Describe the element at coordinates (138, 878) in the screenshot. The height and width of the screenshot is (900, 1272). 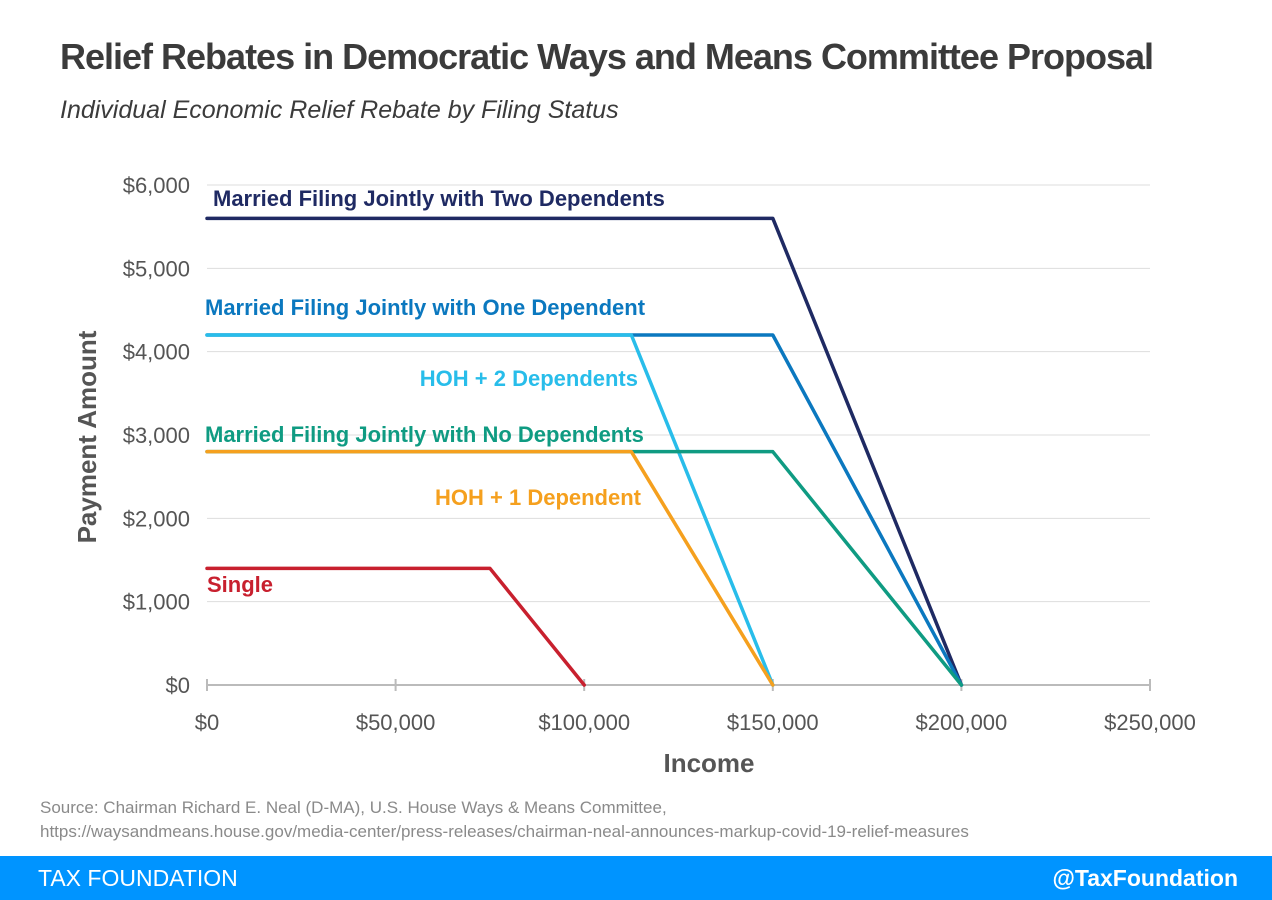
I see `footer-brand: TAX FOUNDATION` at that location.